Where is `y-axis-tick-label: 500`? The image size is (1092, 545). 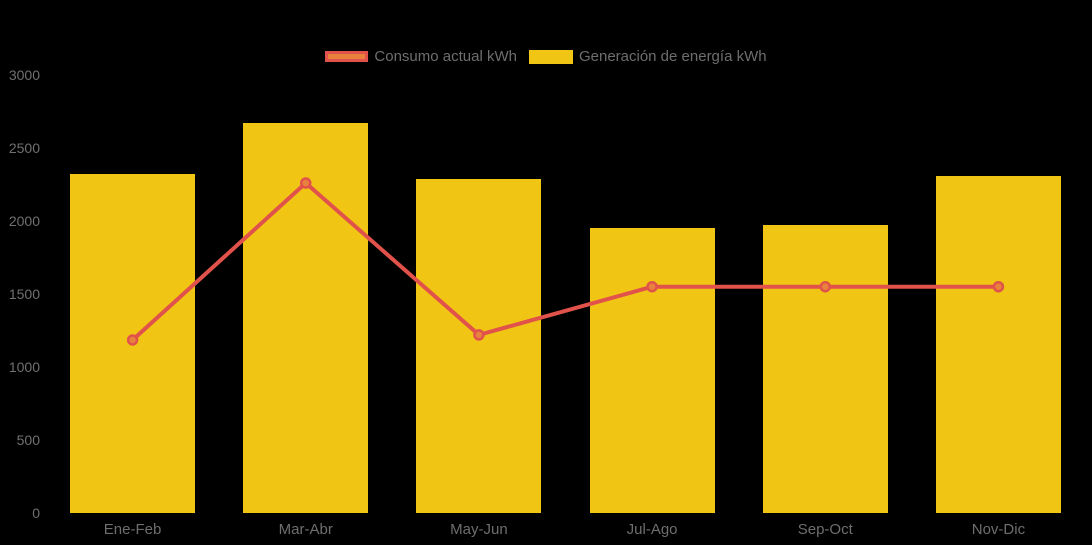 y-axis-tick-label: 500 is located at coordinates (28, 440).